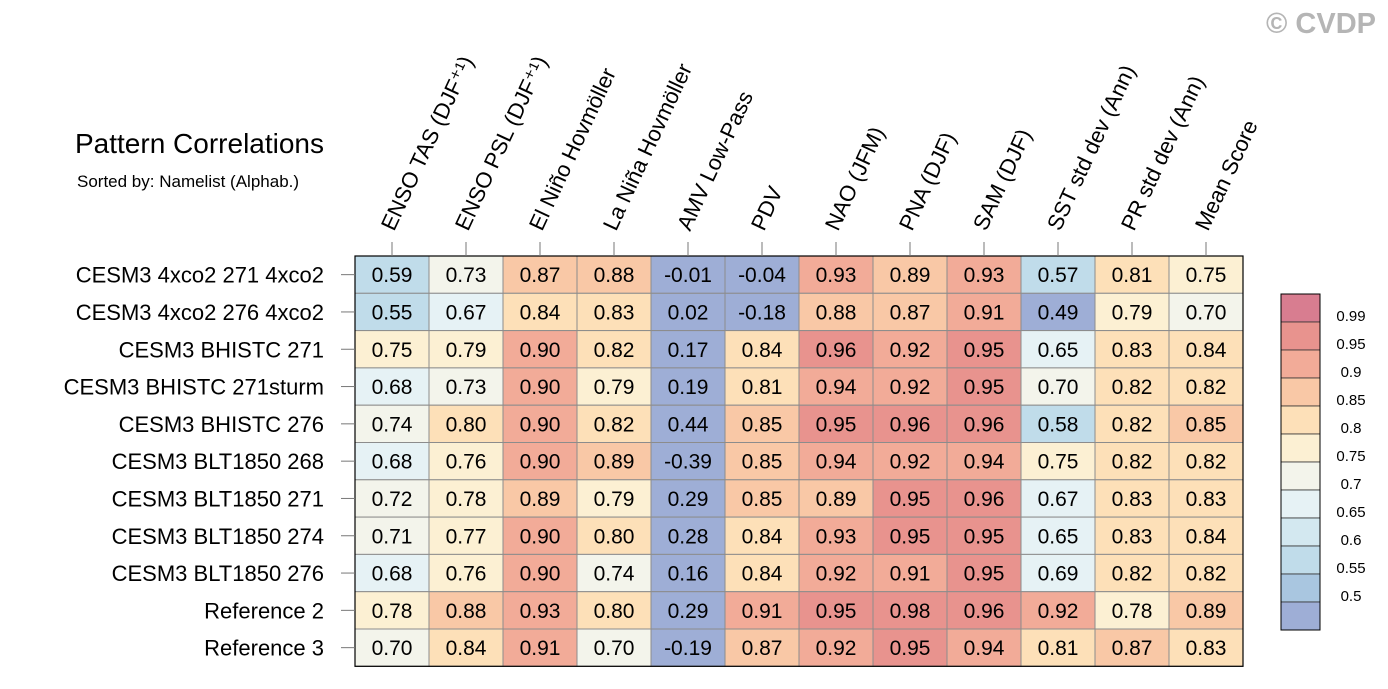 This screenshot has width=1388, height=689. I want to click on cell-value-label: 0.98, so click(910, 611).